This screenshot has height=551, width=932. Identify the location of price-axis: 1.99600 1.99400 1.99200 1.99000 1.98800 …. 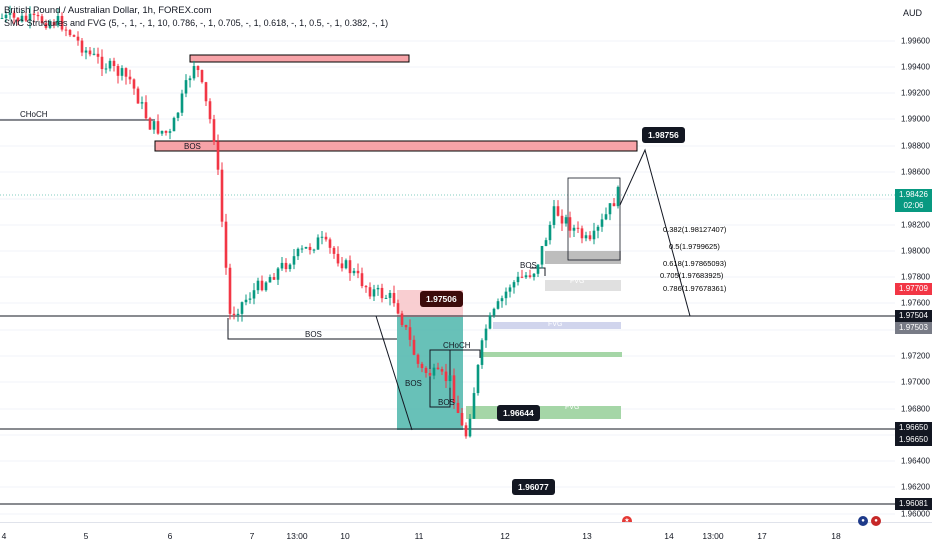
(913, 261).